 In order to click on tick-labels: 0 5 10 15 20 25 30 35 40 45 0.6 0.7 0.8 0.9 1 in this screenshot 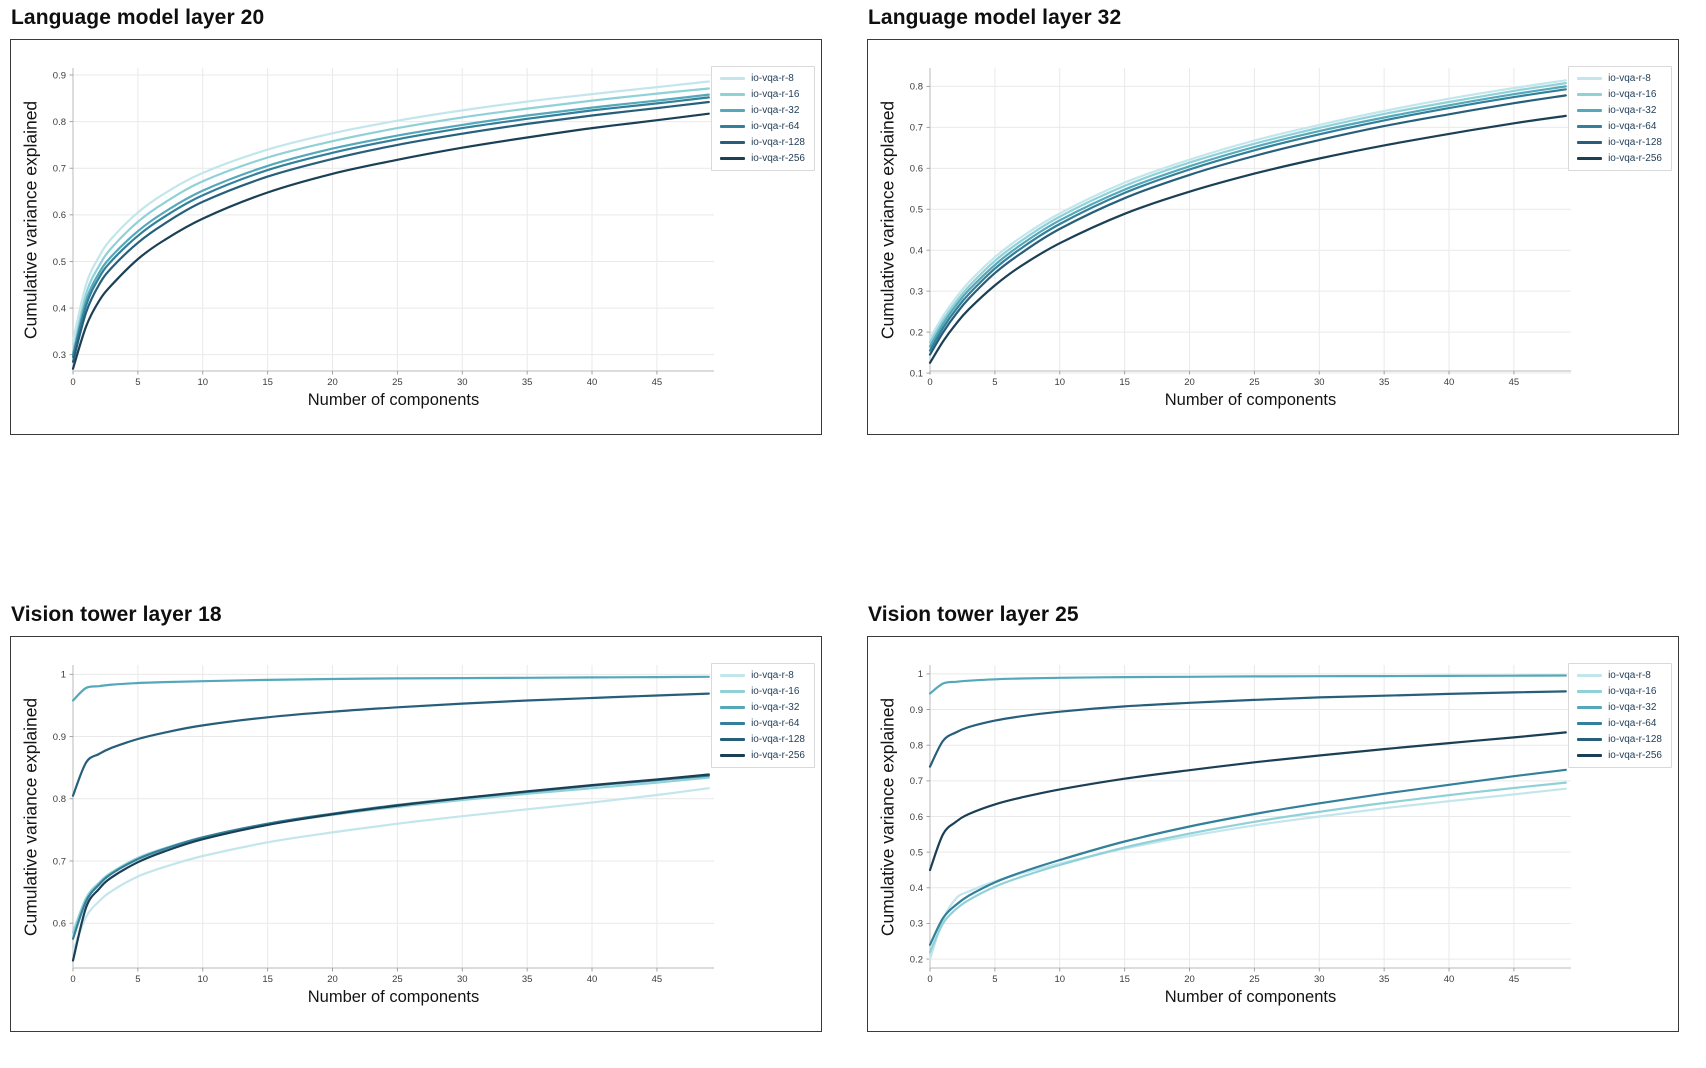, I will do `click(357, 827)`.